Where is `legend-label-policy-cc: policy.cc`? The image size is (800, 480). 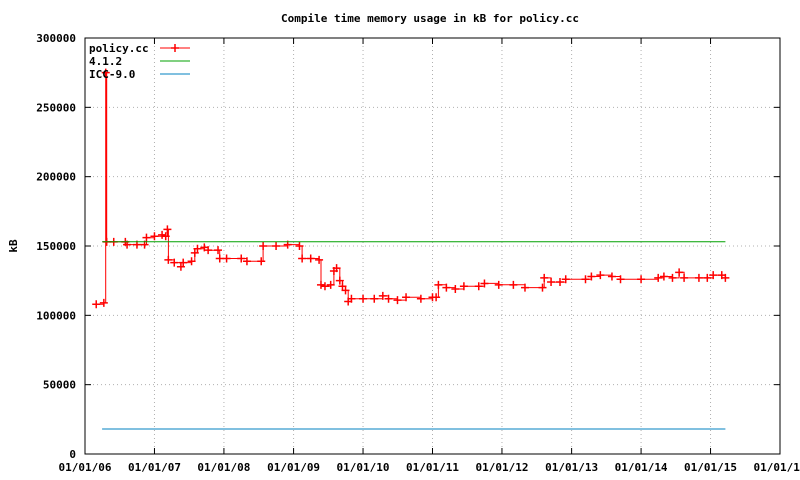 legend-label-policy-cc: policy.cc is located at coordinates (119, 48).